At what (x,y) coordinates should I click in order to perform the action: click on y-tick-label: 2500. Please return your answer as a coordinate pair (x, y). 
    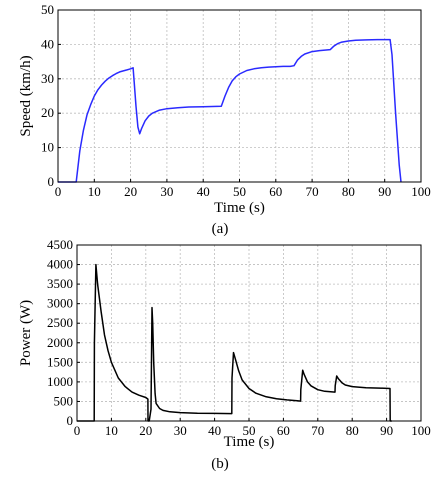
    Looking at the image, I should click on (60, 322).